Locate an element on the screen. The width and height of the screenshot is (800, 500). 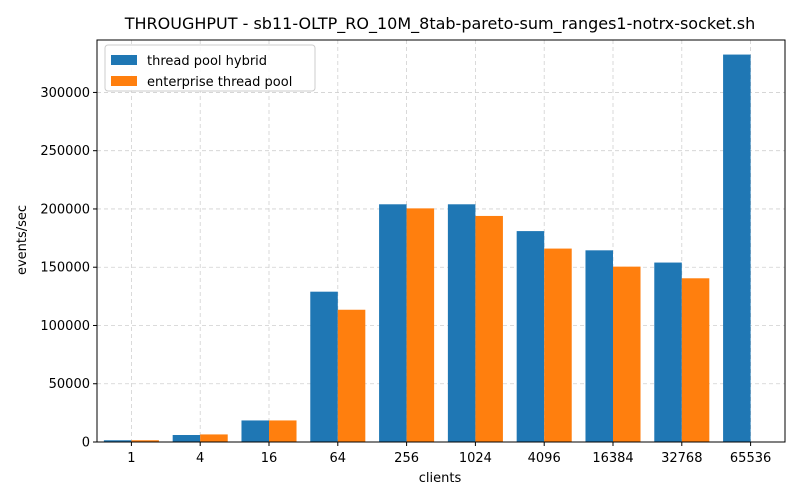
x-tick-label: 256 is located at coordinates (406, 458).